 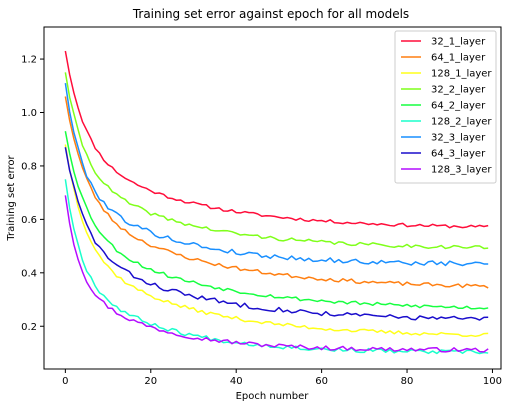 What do you see at coordinates (458, 58) in the screenshot?
I see `legend-label-64_1_layer: 64_1_layer` at bounding box center [458, 58].